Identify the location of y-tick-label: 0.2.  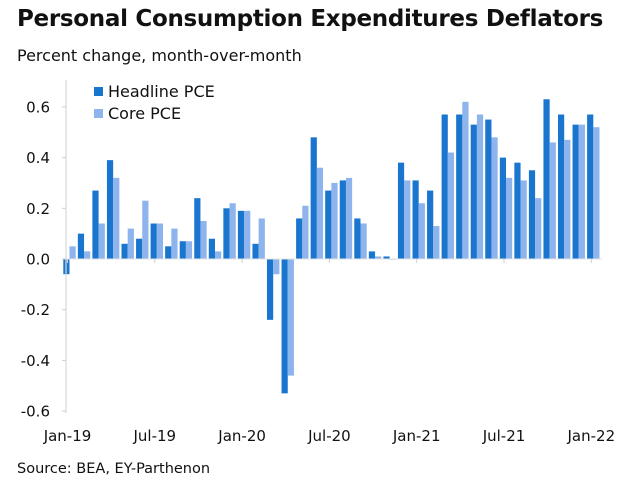
(38, 209).